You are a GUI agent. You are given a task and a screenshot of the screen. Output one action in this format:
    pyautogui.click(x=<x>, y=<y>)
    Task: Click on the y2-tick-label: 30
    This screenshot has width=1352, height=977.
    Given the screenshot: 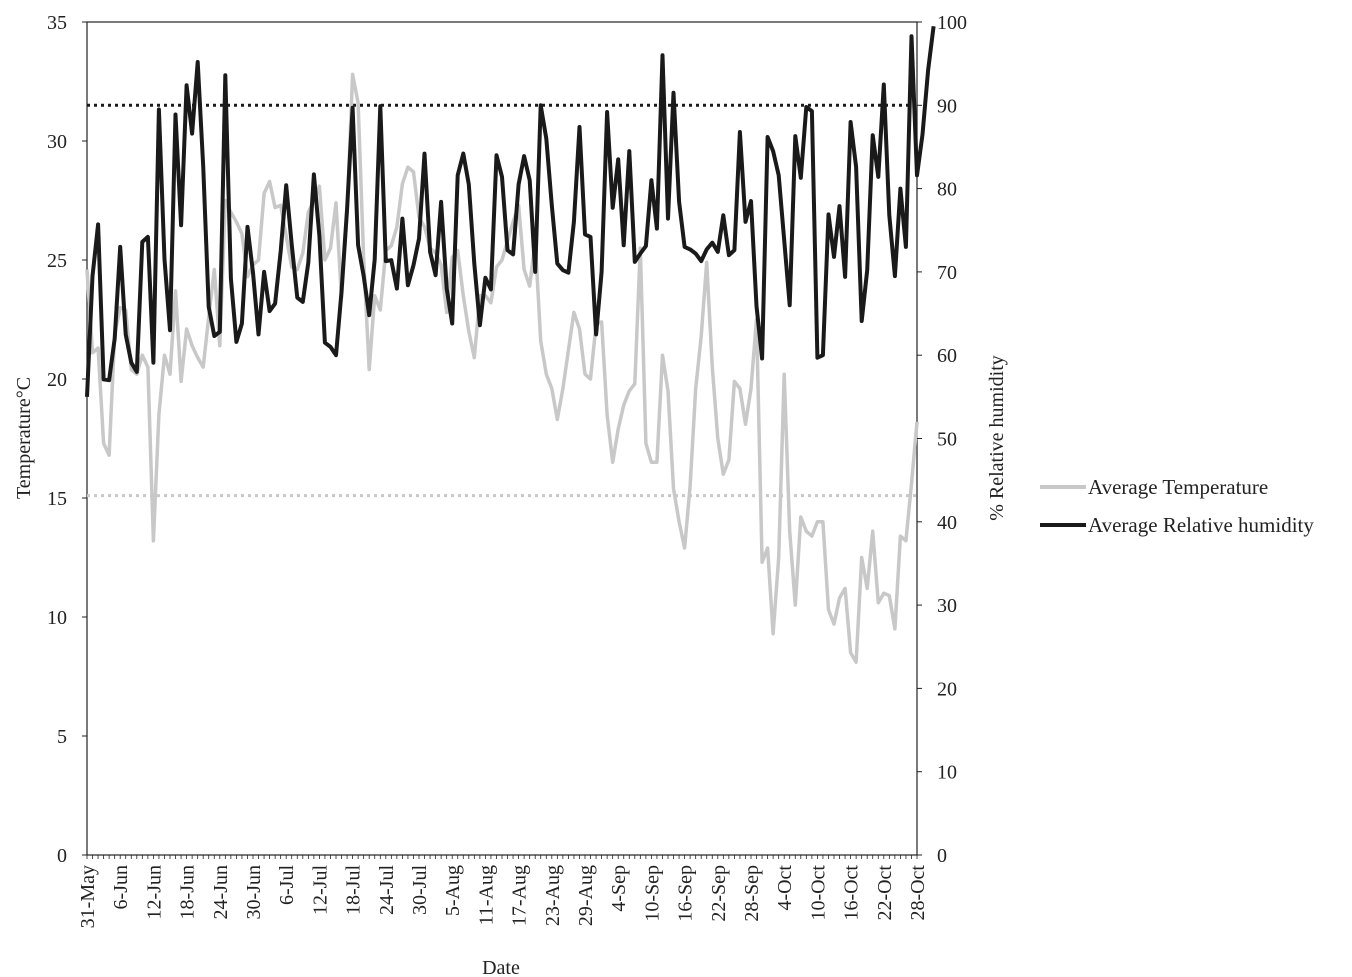 What is the action you would take?
    pyautogui.click(x=947, y=606)
    